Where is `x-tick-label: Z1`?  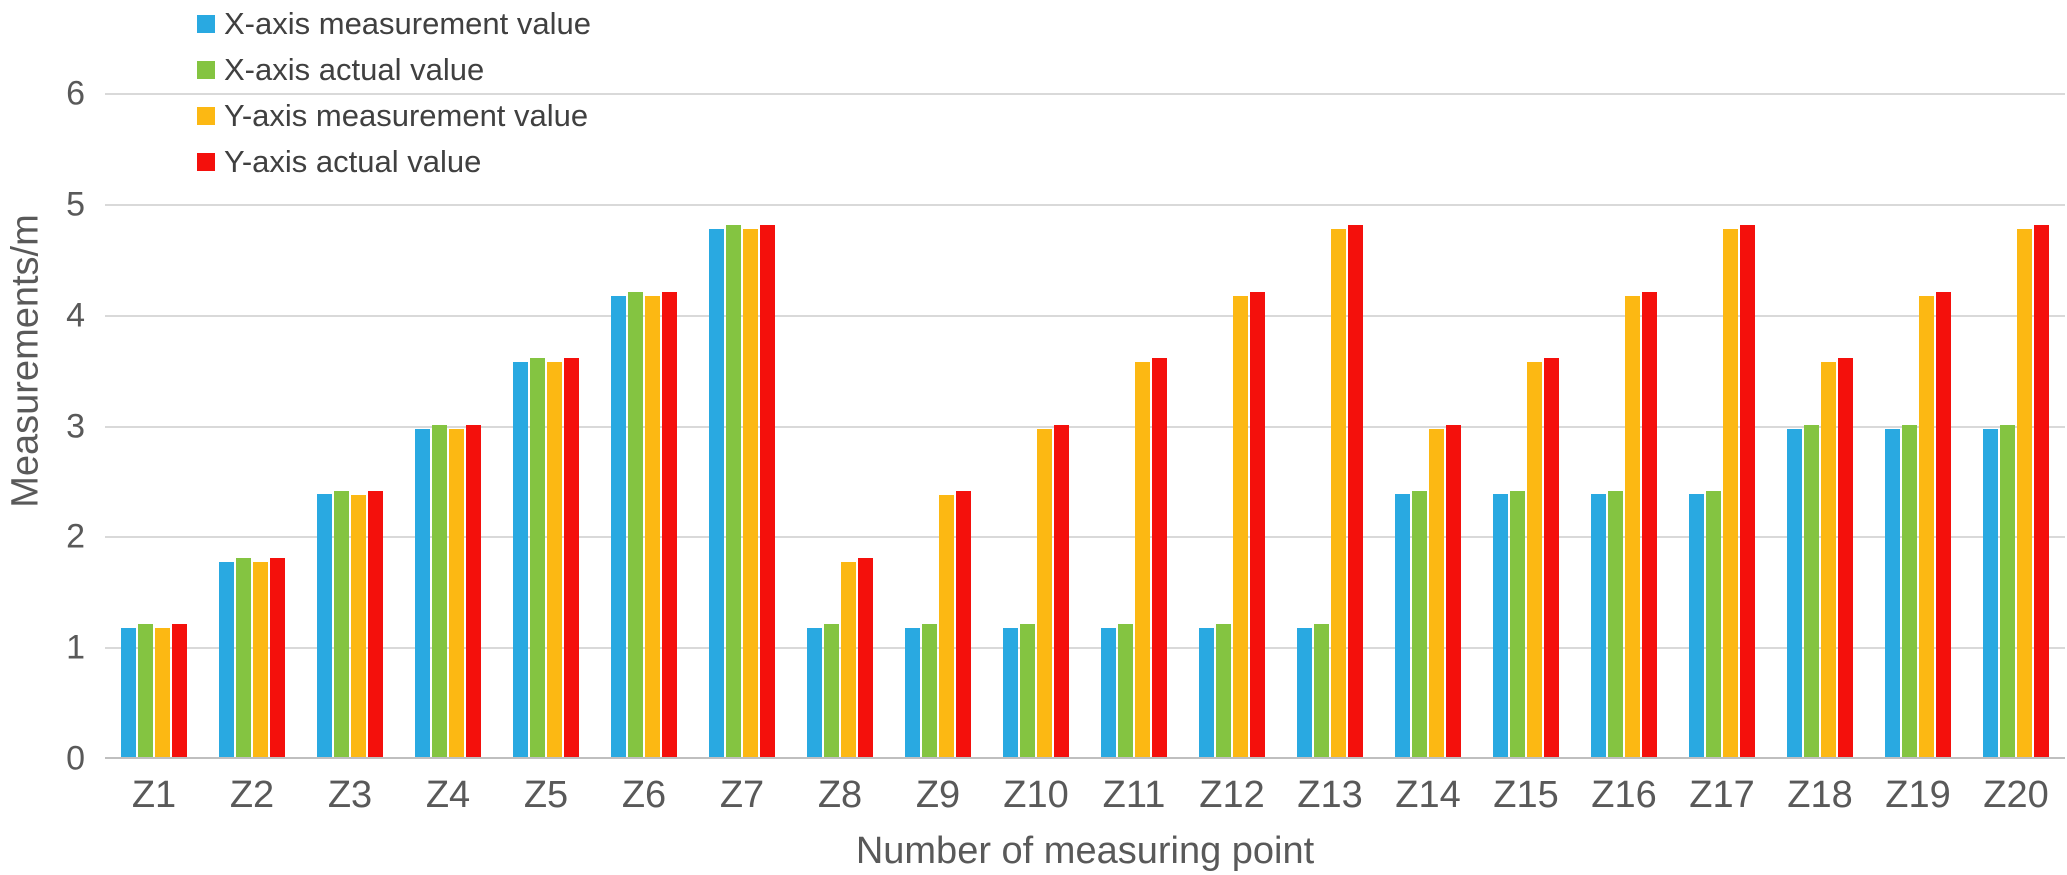 x-tick-label: Z1 is located at coordinates (154, 795).